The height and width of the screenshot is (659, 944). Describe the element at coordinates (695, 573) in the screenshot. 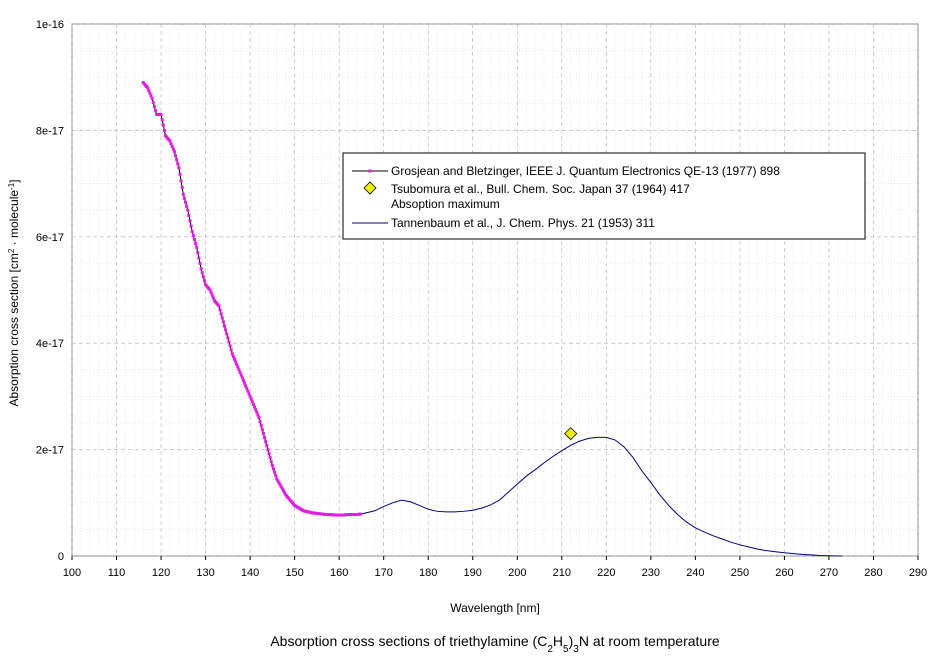

I see `x-tick-label: 240` at that location.